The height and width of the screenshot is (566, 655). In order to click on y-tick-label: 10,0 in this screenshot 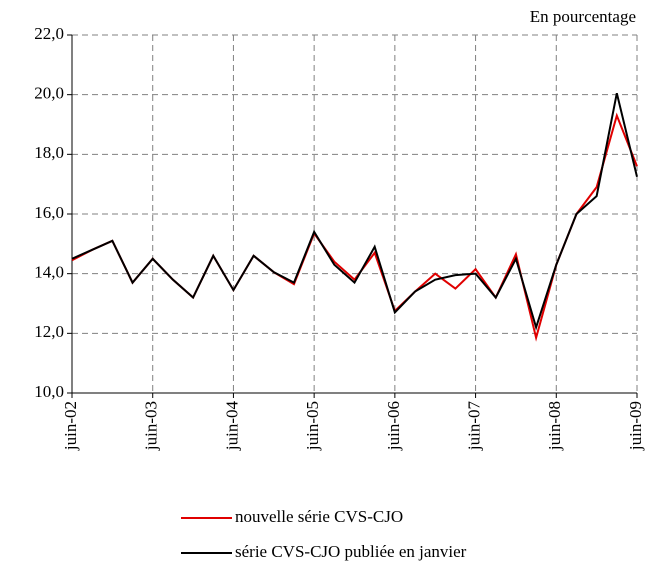, I will do `click(49, 391)`.